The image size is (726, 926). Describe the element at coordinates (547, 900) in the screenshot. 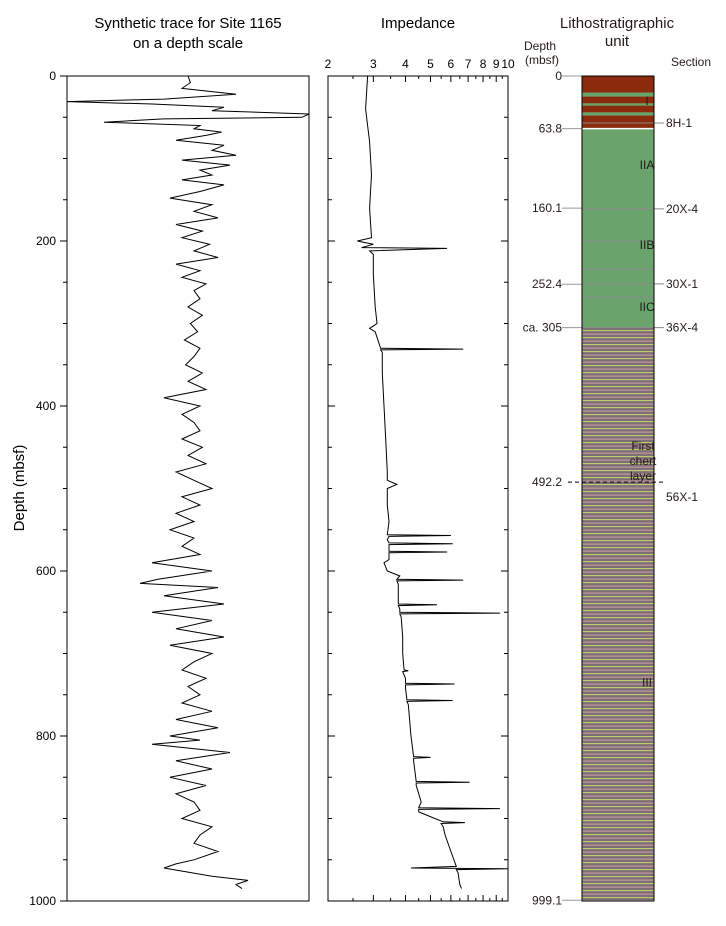

I see `boundary-depth-label: 999.1` at that location.